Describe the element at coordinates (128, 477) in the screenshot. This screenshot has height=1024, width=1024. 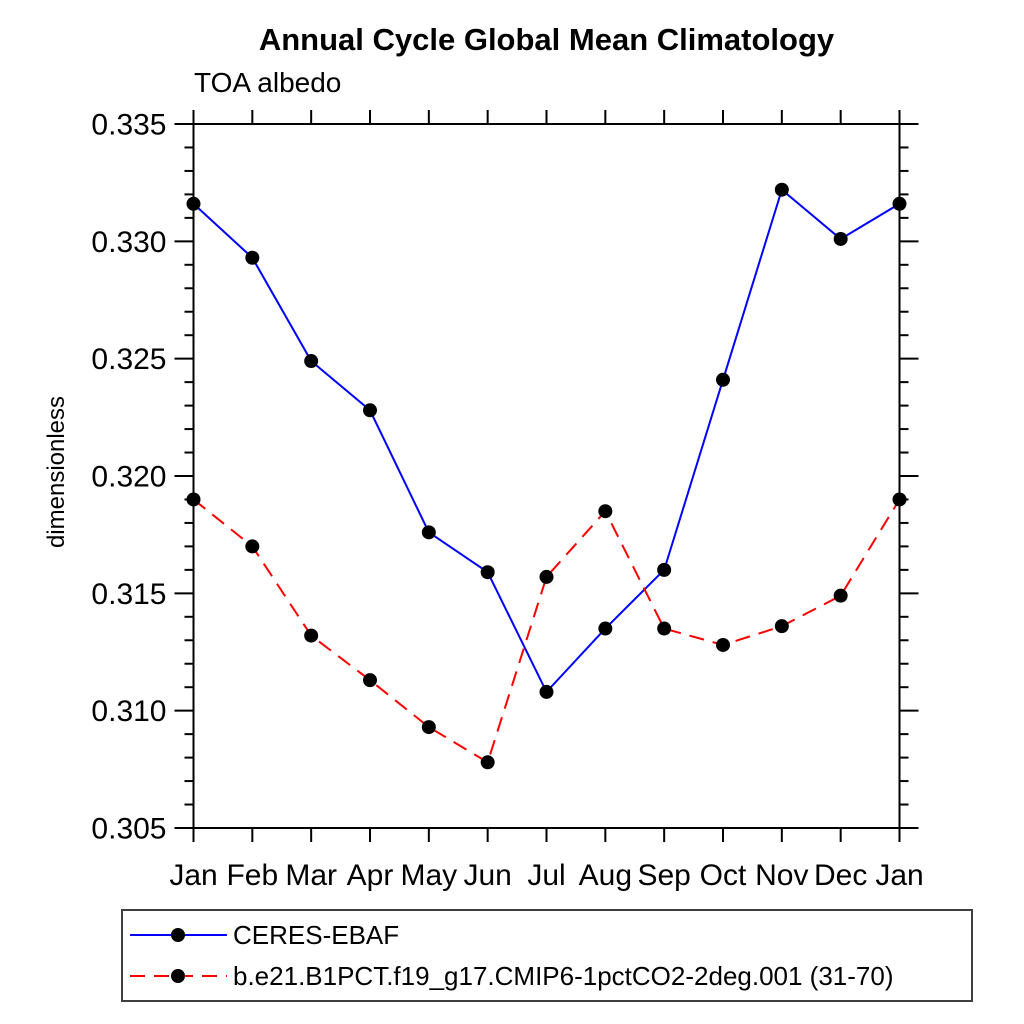
I see `y-axis-tick-label: 0.320` at that location.